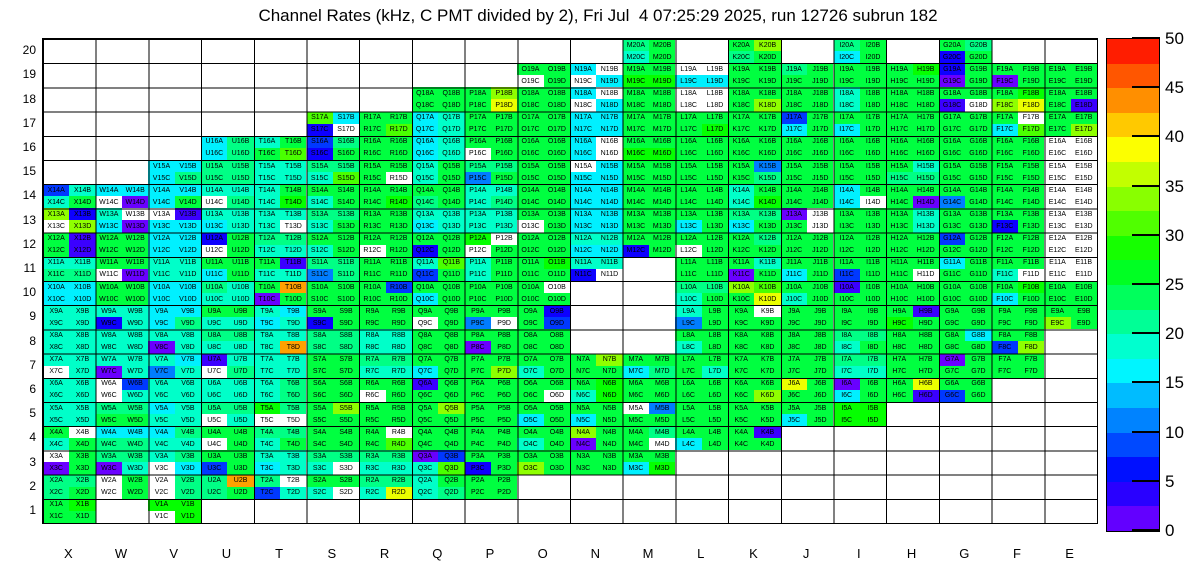 Image resolution: width=1196 pixels, height=572 pixels. I want to click on channel-F11B: F11B, so click(1031, 262).